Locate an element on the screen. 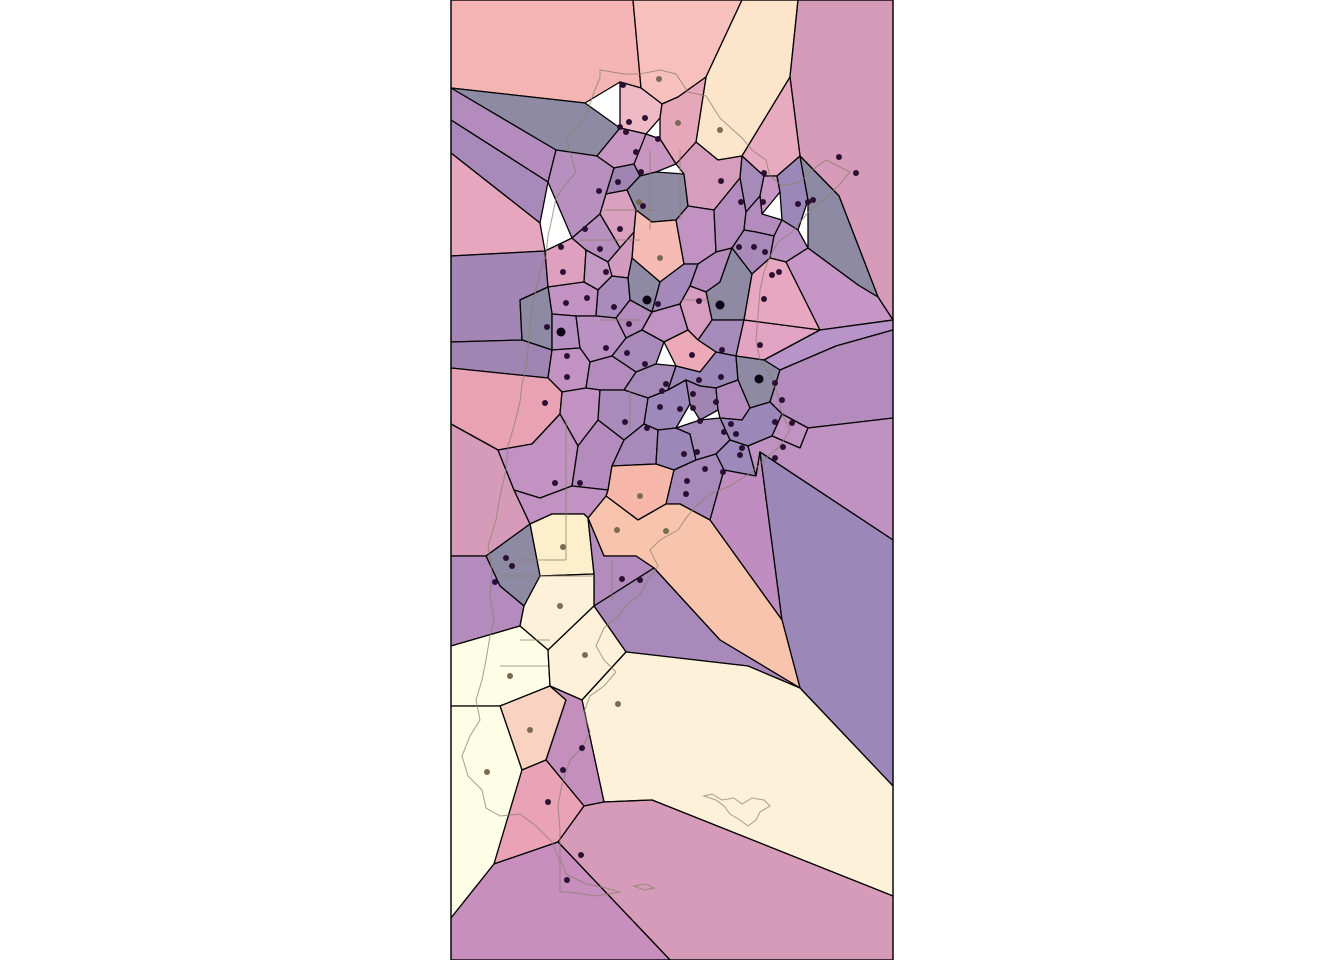 The image size is (1344, 960). falkland-islands-outline is located at coordinates (736, 810).